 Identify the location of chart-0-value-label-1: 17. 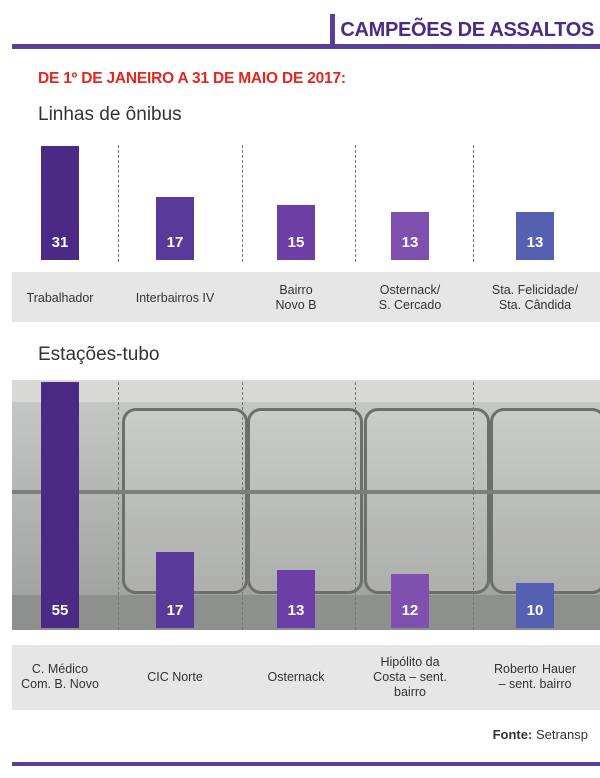
(175, 242).